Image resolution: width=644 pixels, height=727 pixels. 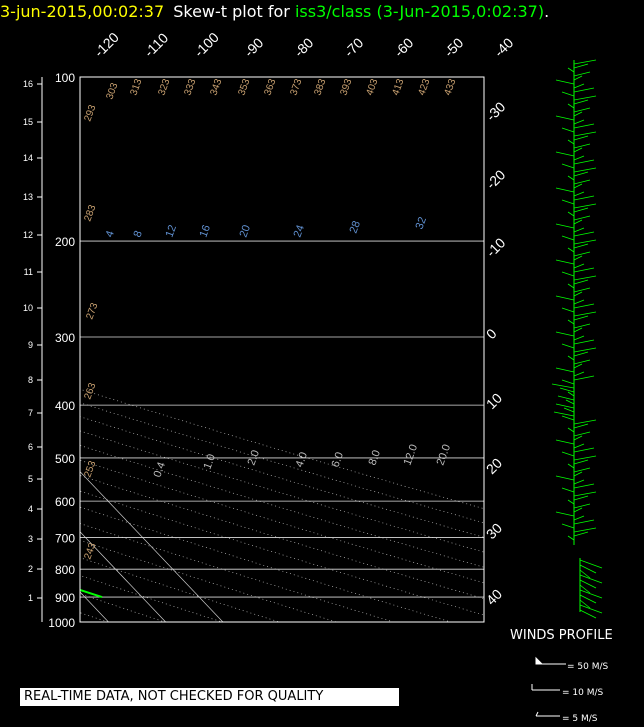 I want to click on height-tick-label: 12, so click(x=28, y=235).